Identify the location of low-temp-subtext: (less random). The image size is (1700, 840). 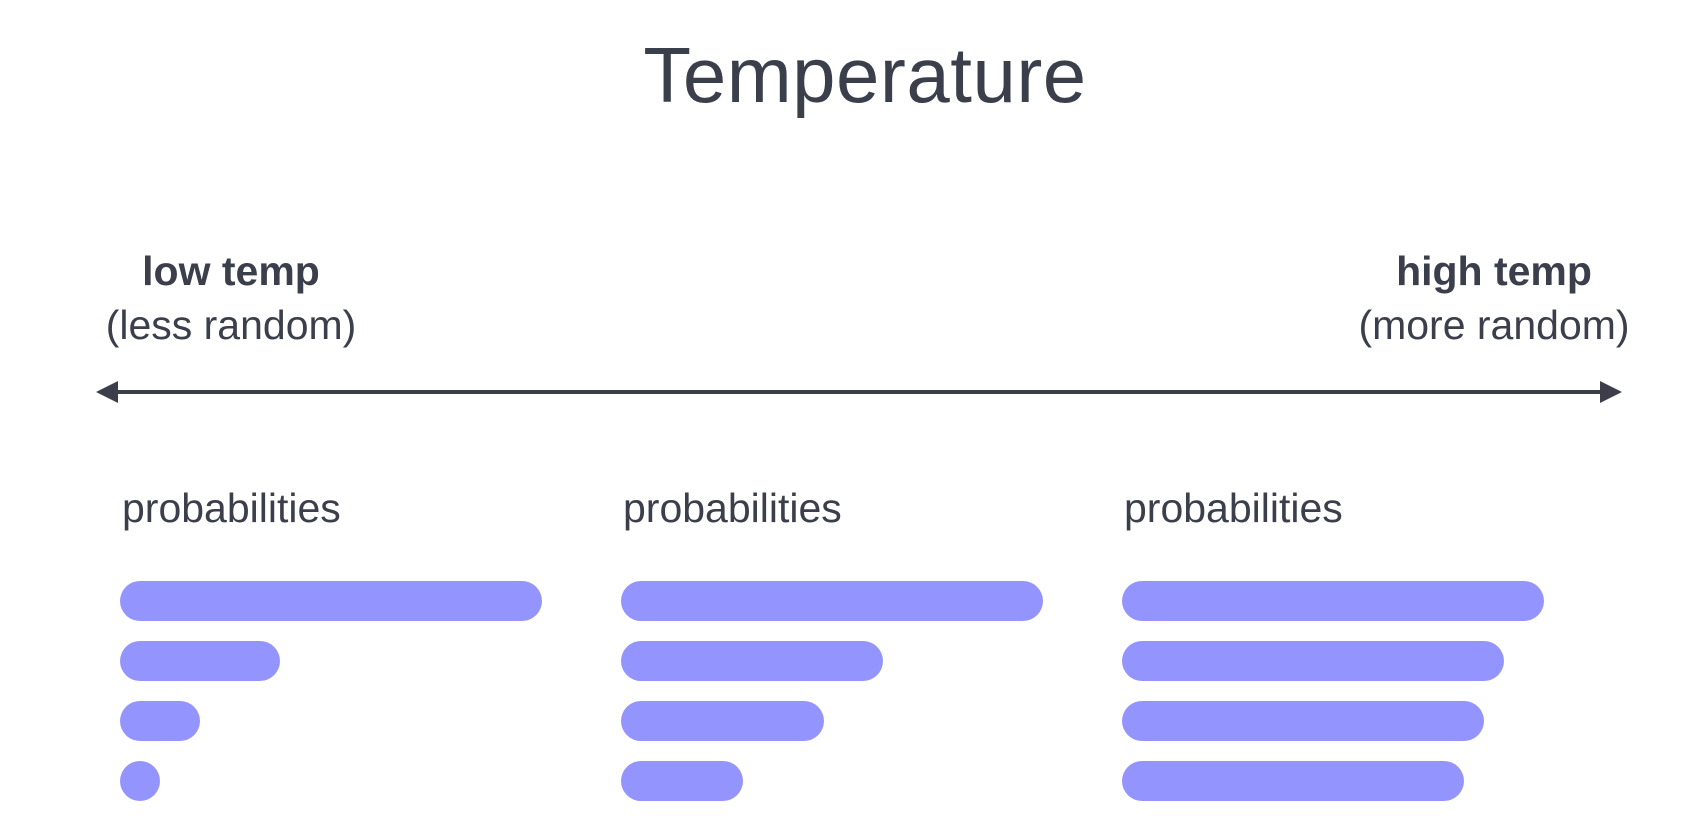
(231, 325).